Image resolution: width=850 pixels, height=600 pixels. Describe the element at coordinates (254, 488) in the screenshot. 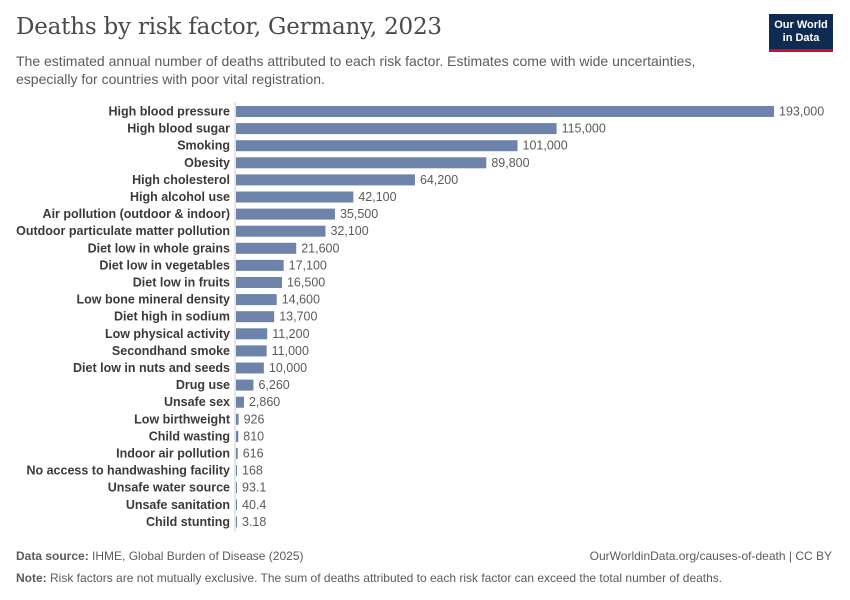

I see `value-label: 93.1` at that location.